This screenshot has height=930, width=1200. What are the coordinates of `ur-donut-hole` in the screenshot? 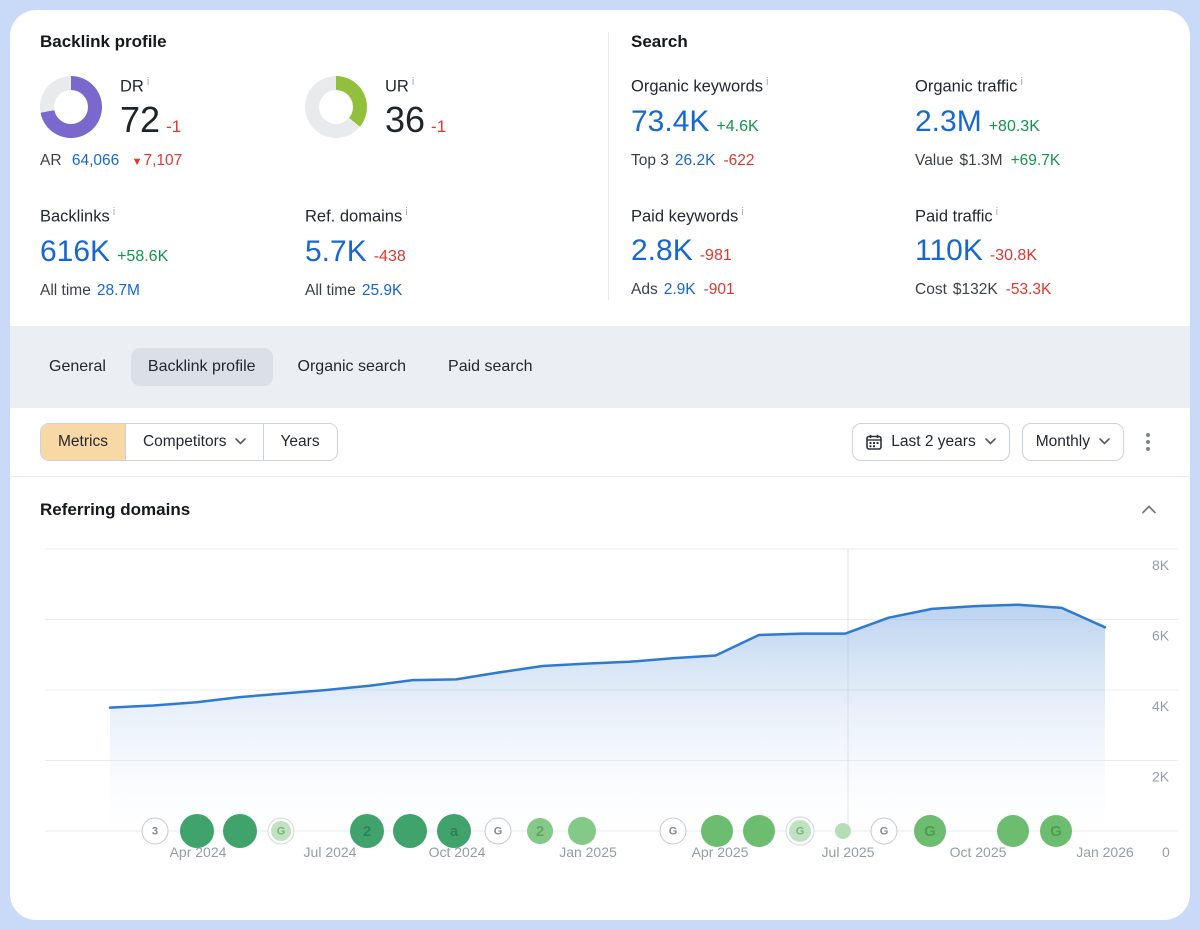 It's located at (336, 107).